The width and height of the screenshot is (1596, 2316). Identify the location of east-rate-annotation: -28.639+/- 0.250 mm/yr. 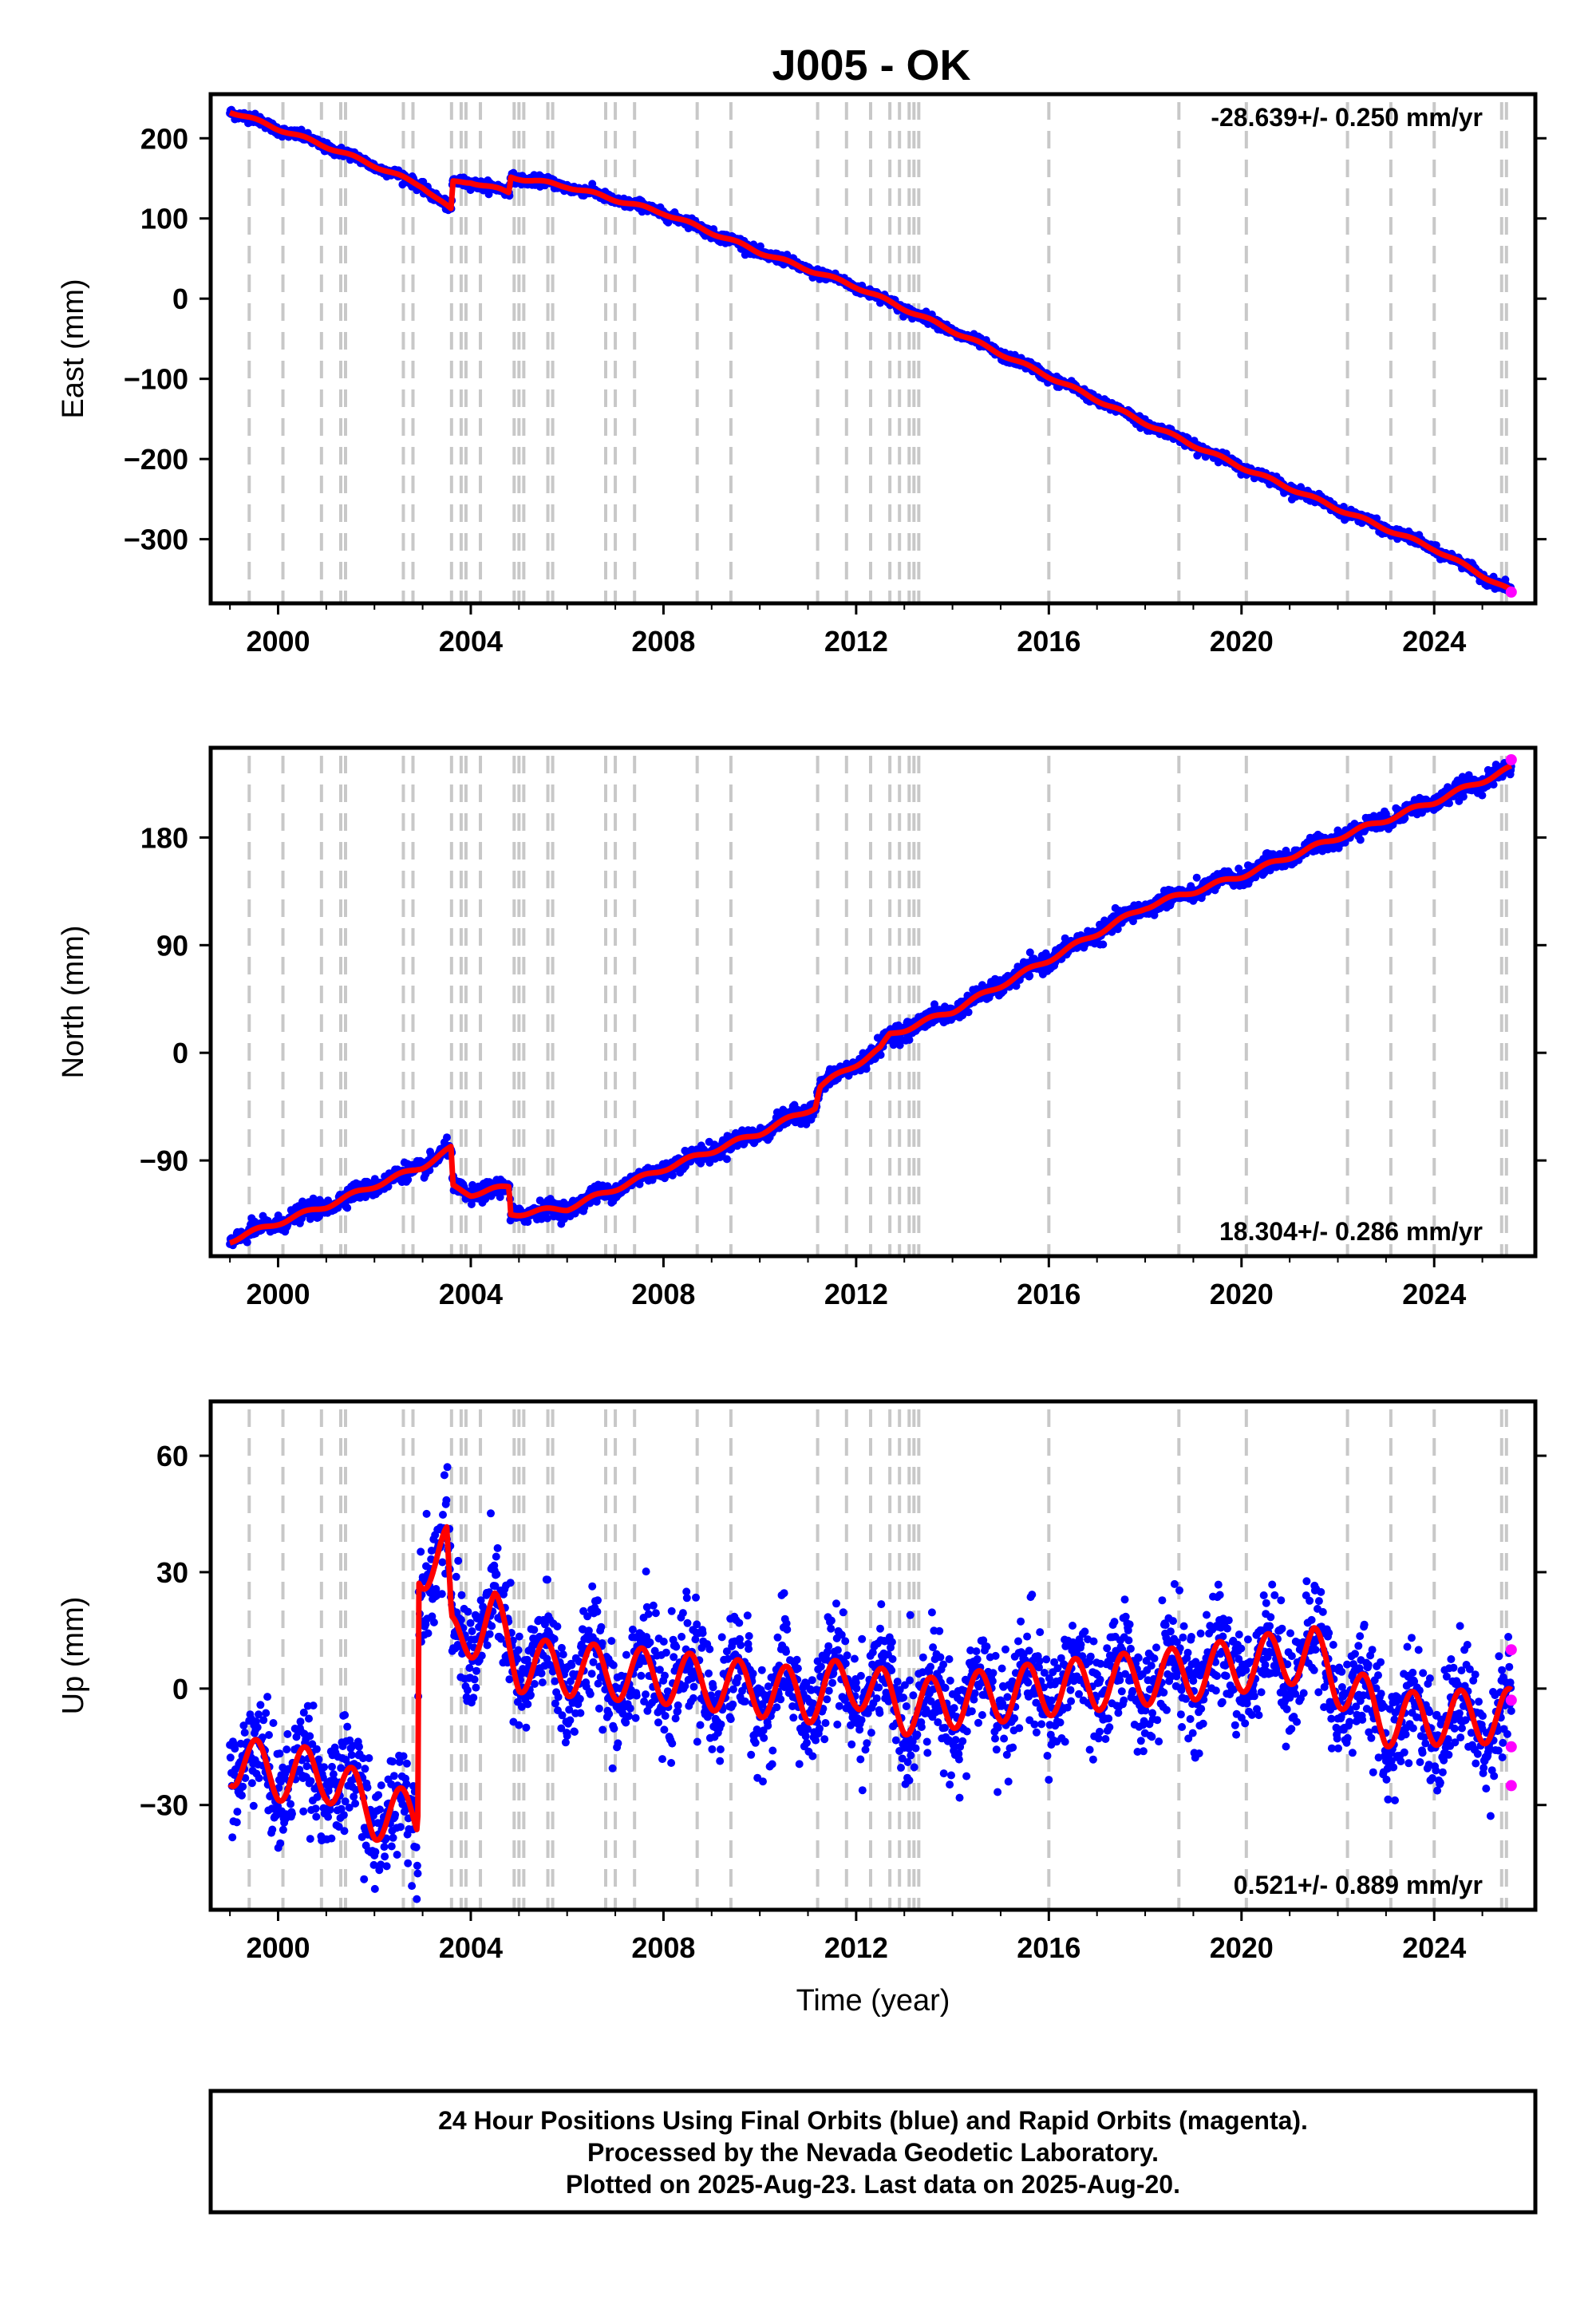
(1347, 117).